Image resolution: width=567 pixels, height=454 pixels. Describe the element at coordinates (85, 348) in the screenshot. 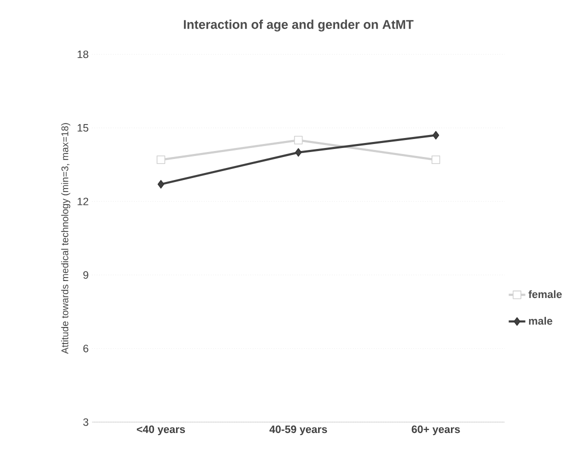

I see `y-tick-label: 6` at that location.